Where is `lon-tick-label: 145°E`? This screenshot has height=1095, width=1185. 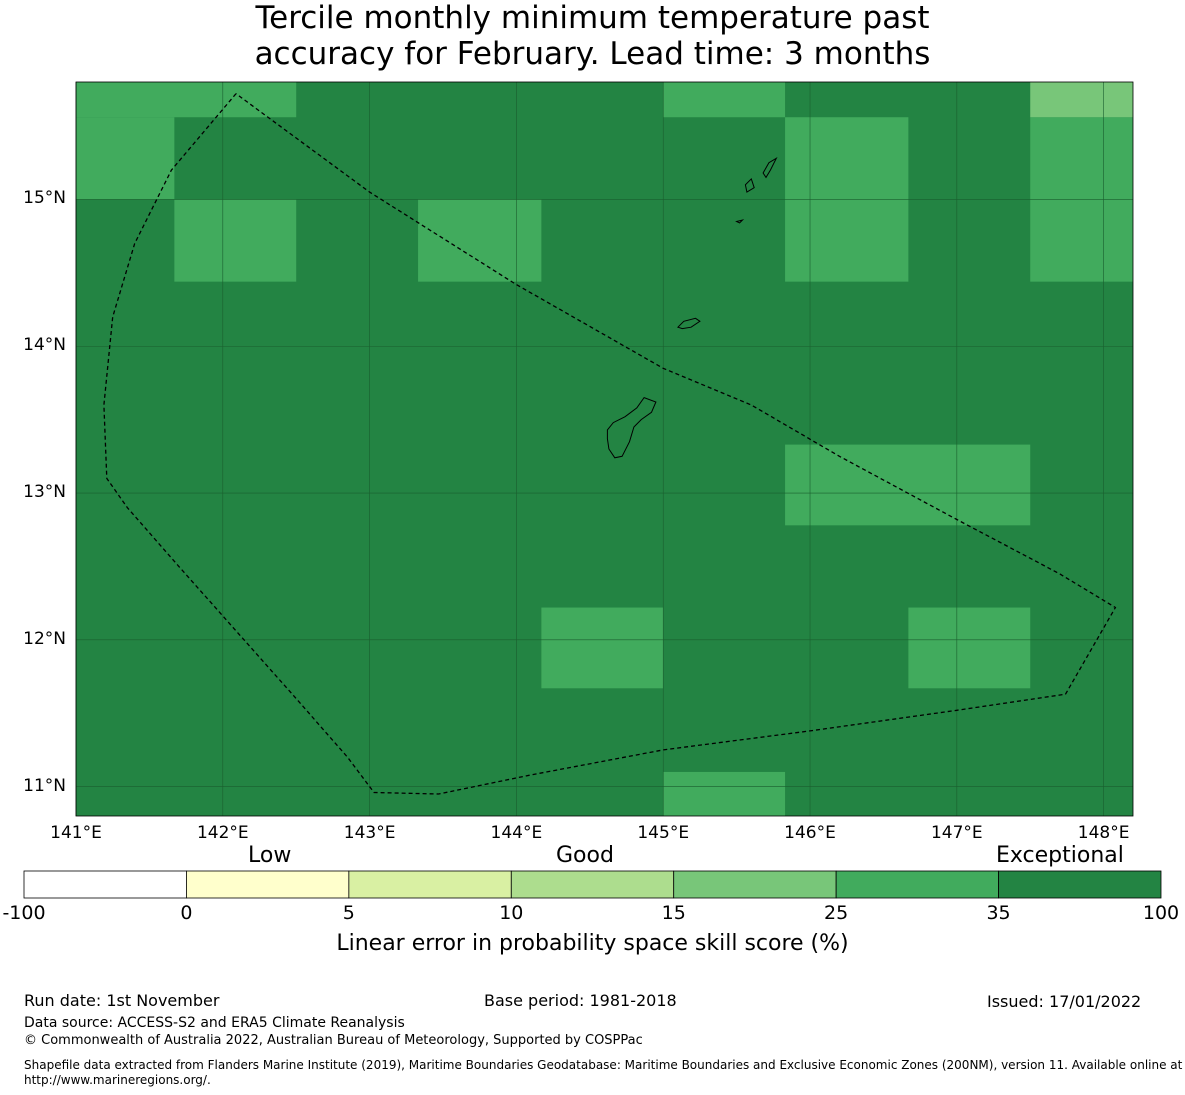 lon-tick-label: 145°E is located at coordinates (663, 833).